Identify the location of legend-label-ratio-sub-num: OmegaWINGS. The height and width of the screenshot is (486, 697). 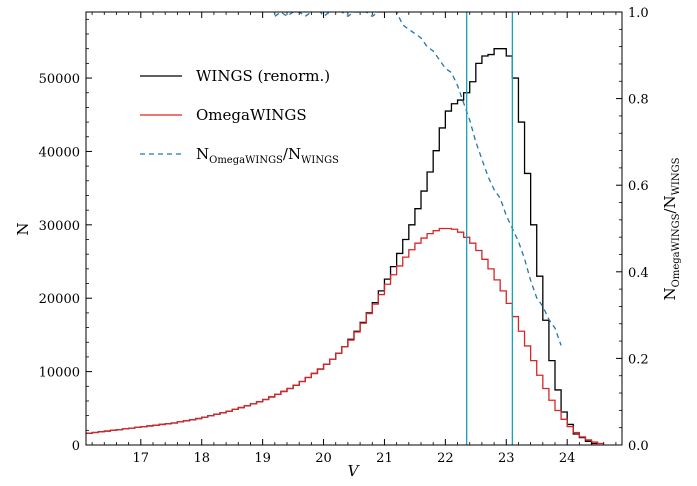
(246, 160).